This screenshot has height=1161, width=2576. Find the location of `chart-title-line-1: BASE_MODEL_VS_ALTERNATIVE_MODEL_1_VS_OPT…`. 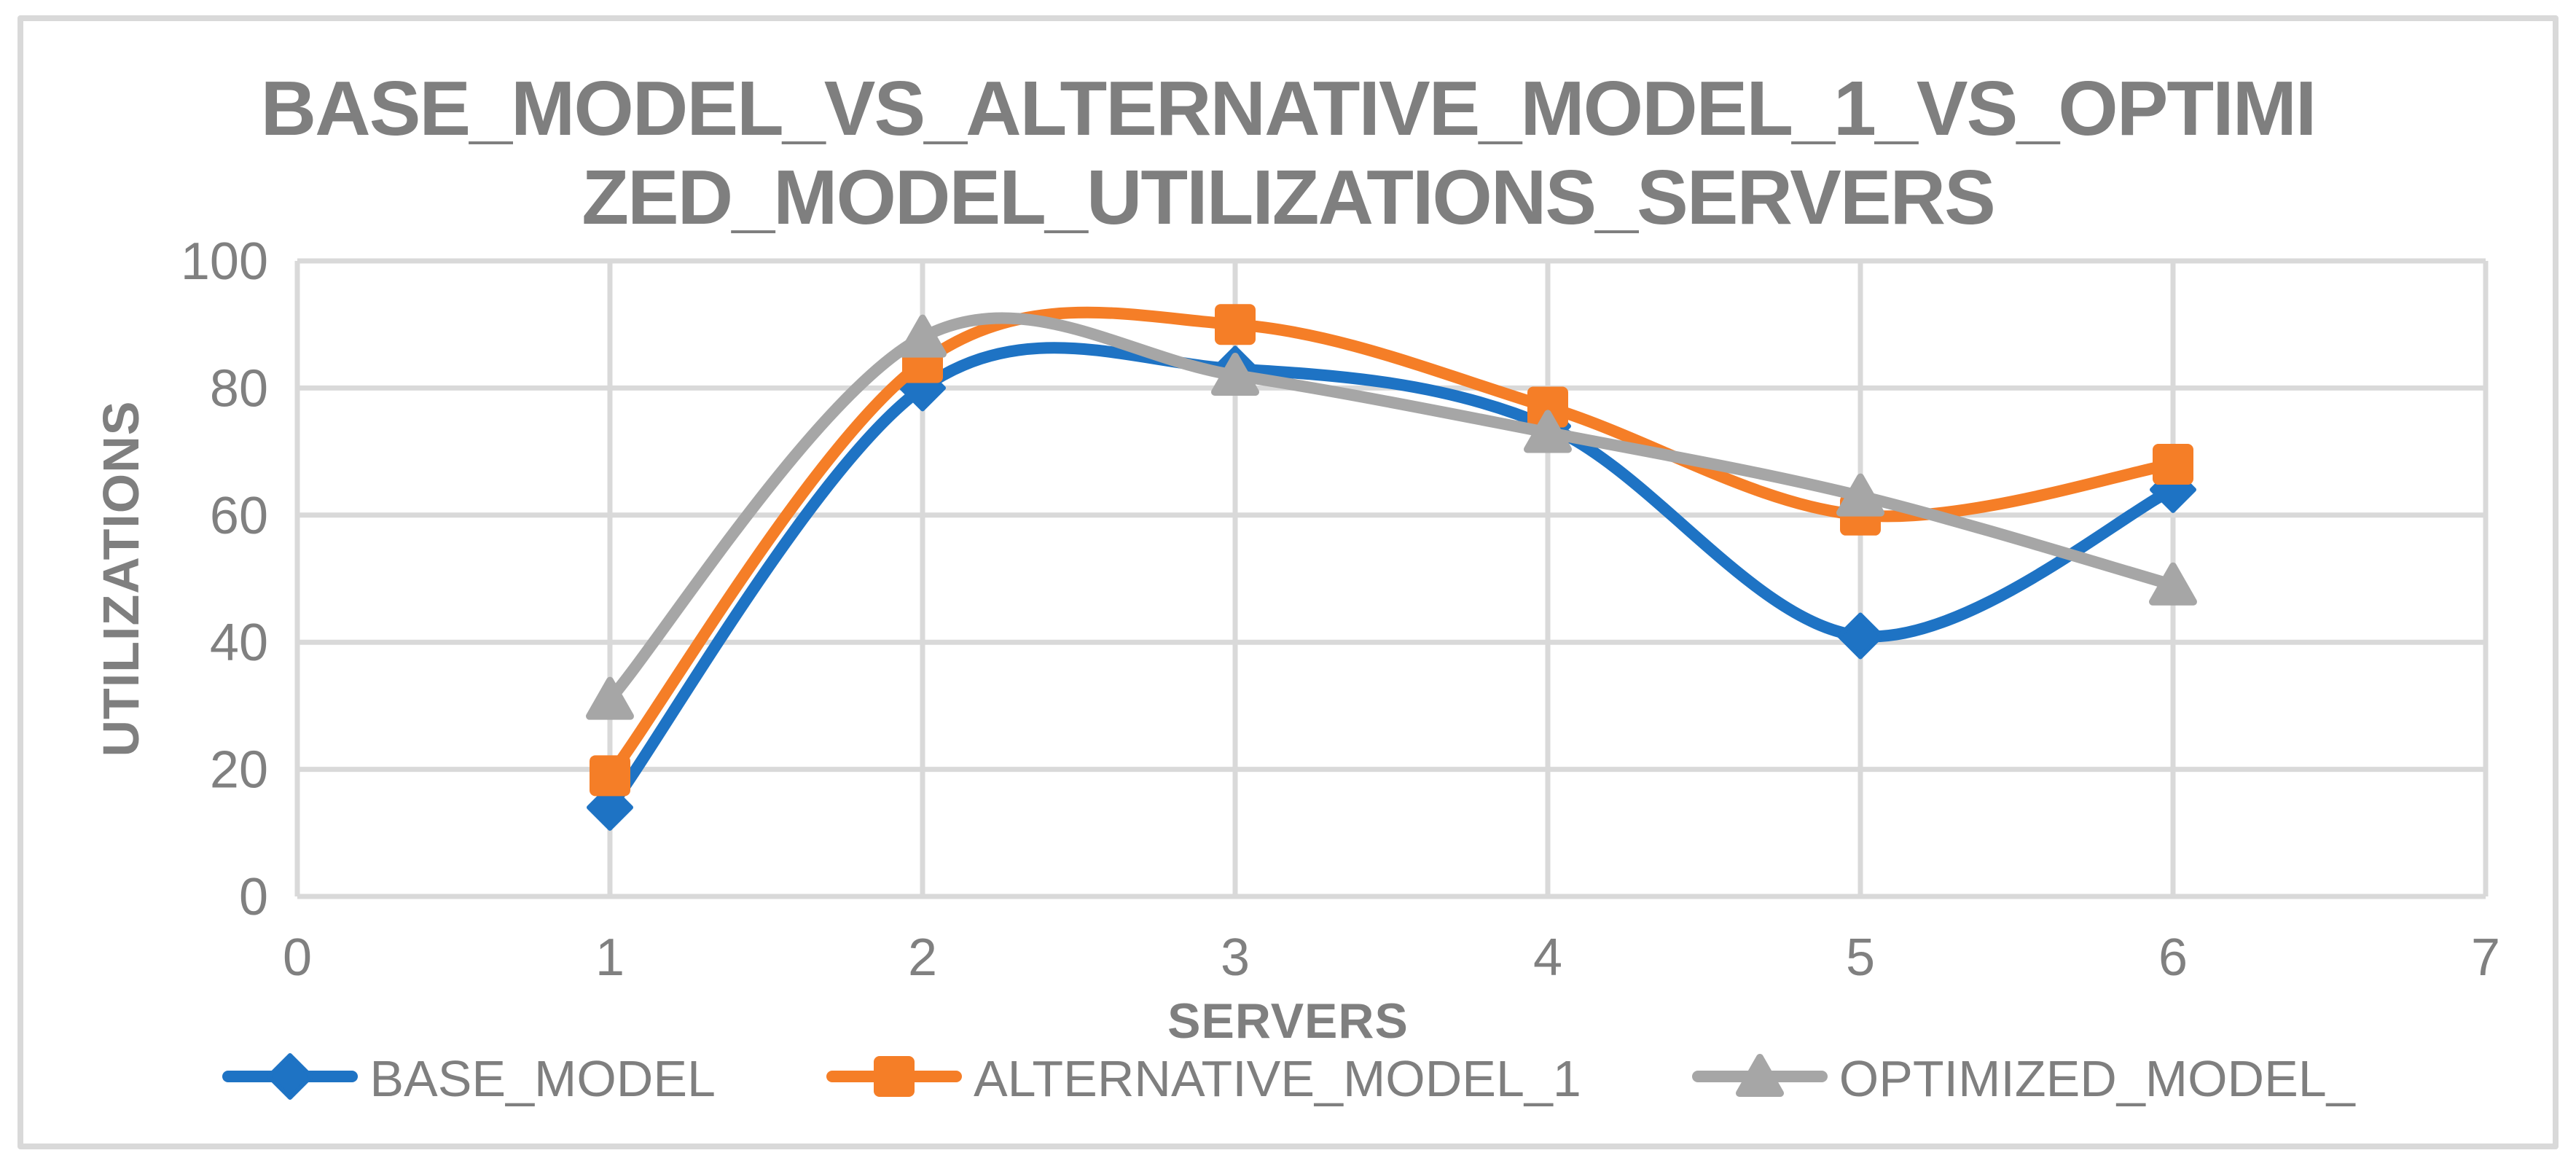

chart-title-line-1: BASE_MODEL_VS_ALTERNATIVE_MODEL_1_VS_OPT… is located at coordinates (1288, 109).